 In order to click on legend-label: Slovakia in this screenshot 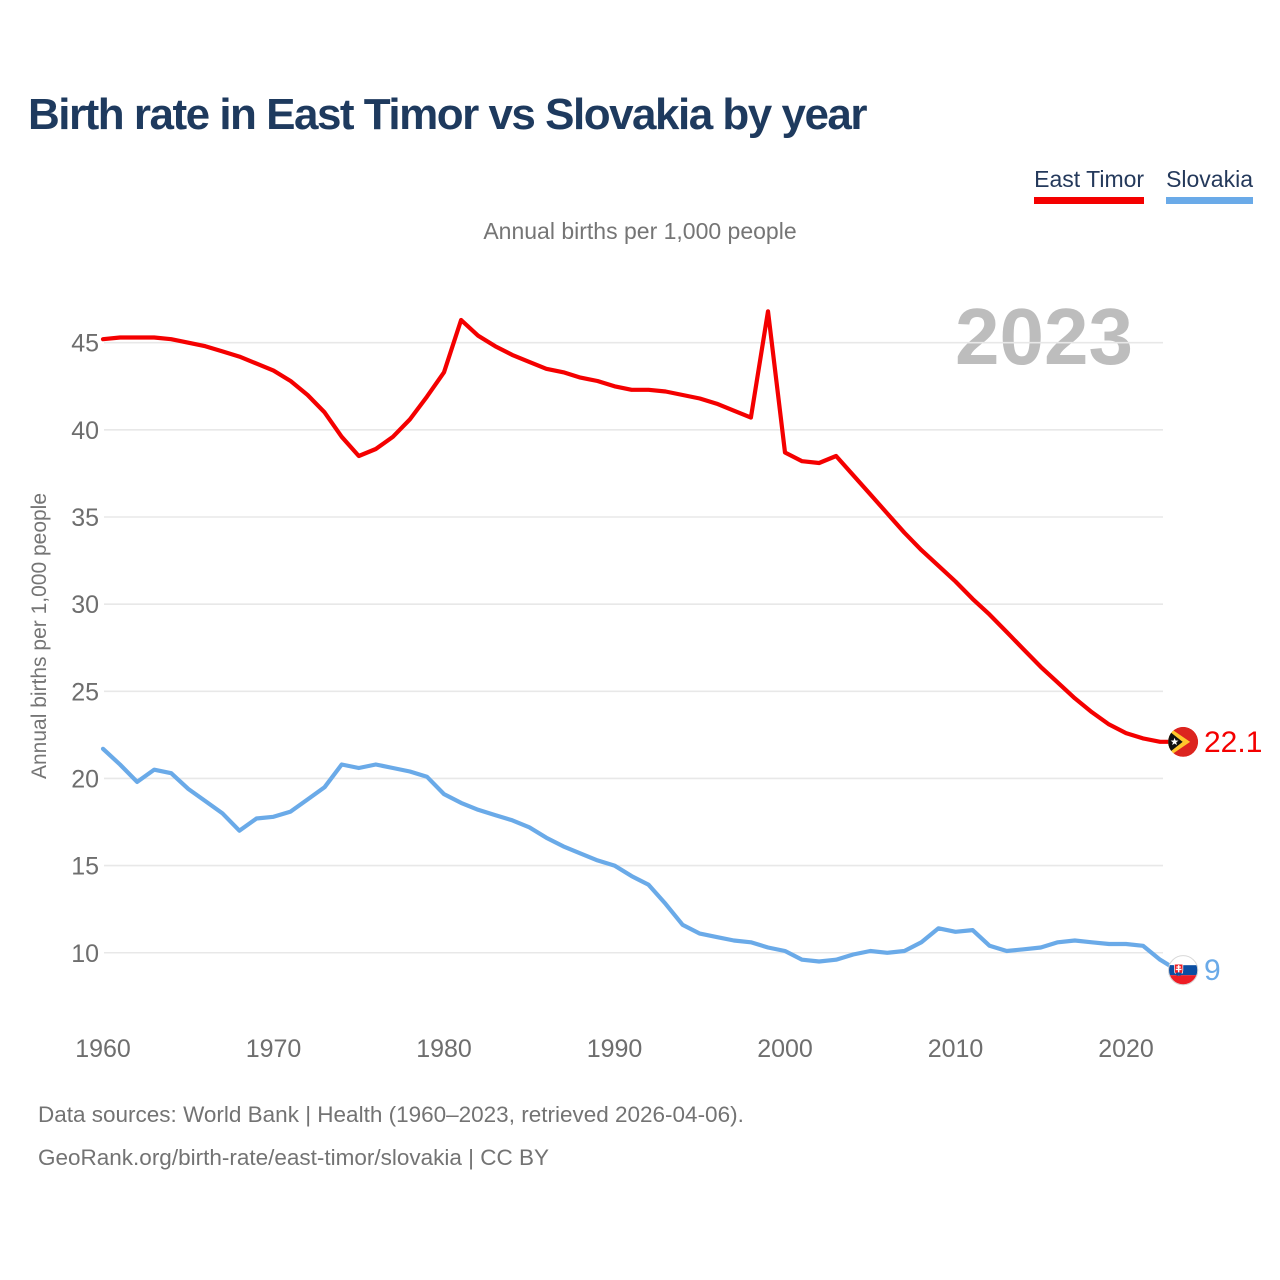, I will do `click(1209, 179)`.